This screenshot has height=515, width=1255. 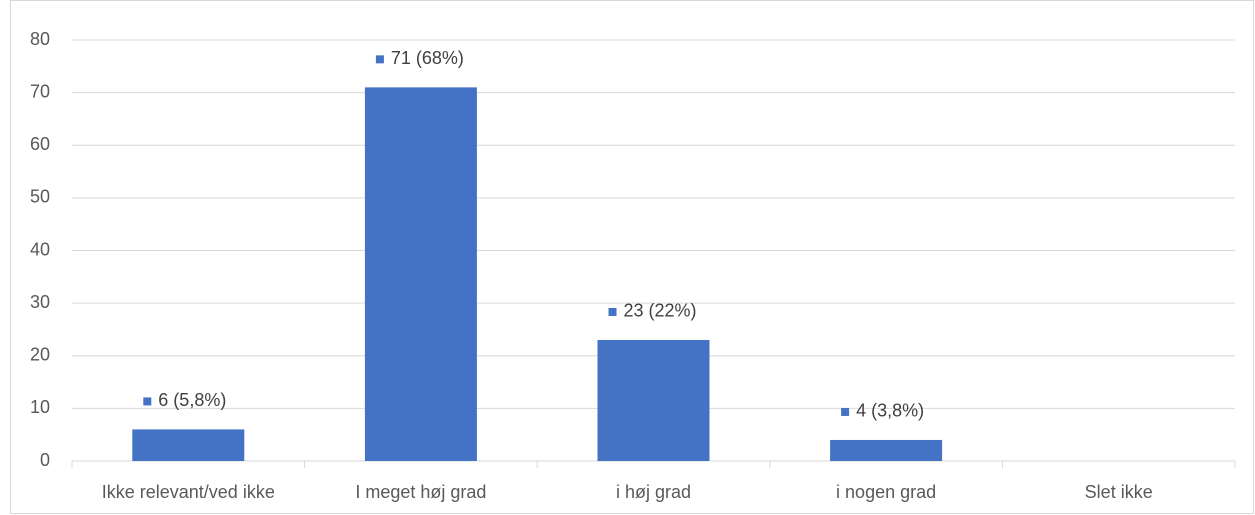 I want to click on data-label: 4 (3,8%), so click(x=890, y=411).